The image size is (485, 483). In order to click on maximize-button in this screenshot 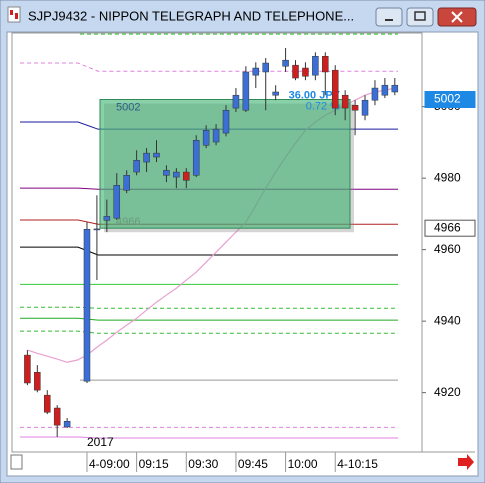, I will do `click(420, 17)`.